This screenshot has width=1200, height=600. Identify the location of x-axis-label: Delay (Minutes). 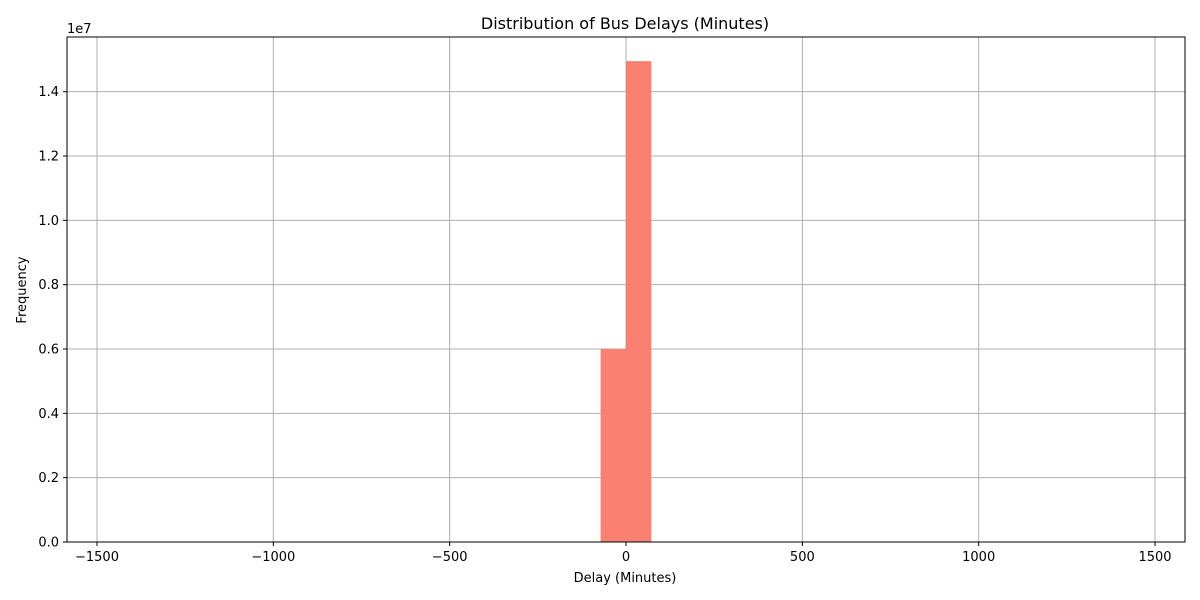
(625, 578).